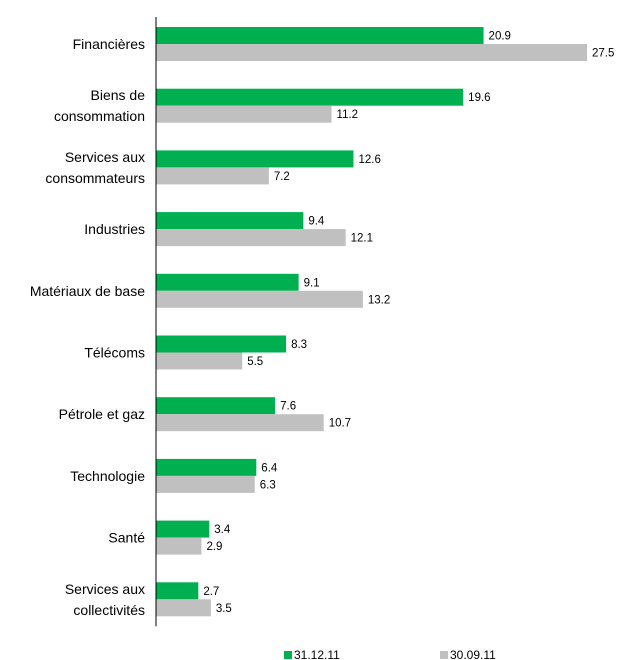 The width and height of the screenshot is (625, 660). I want to click on category-label-6: Pétrole et gaz, so click(102, 414).